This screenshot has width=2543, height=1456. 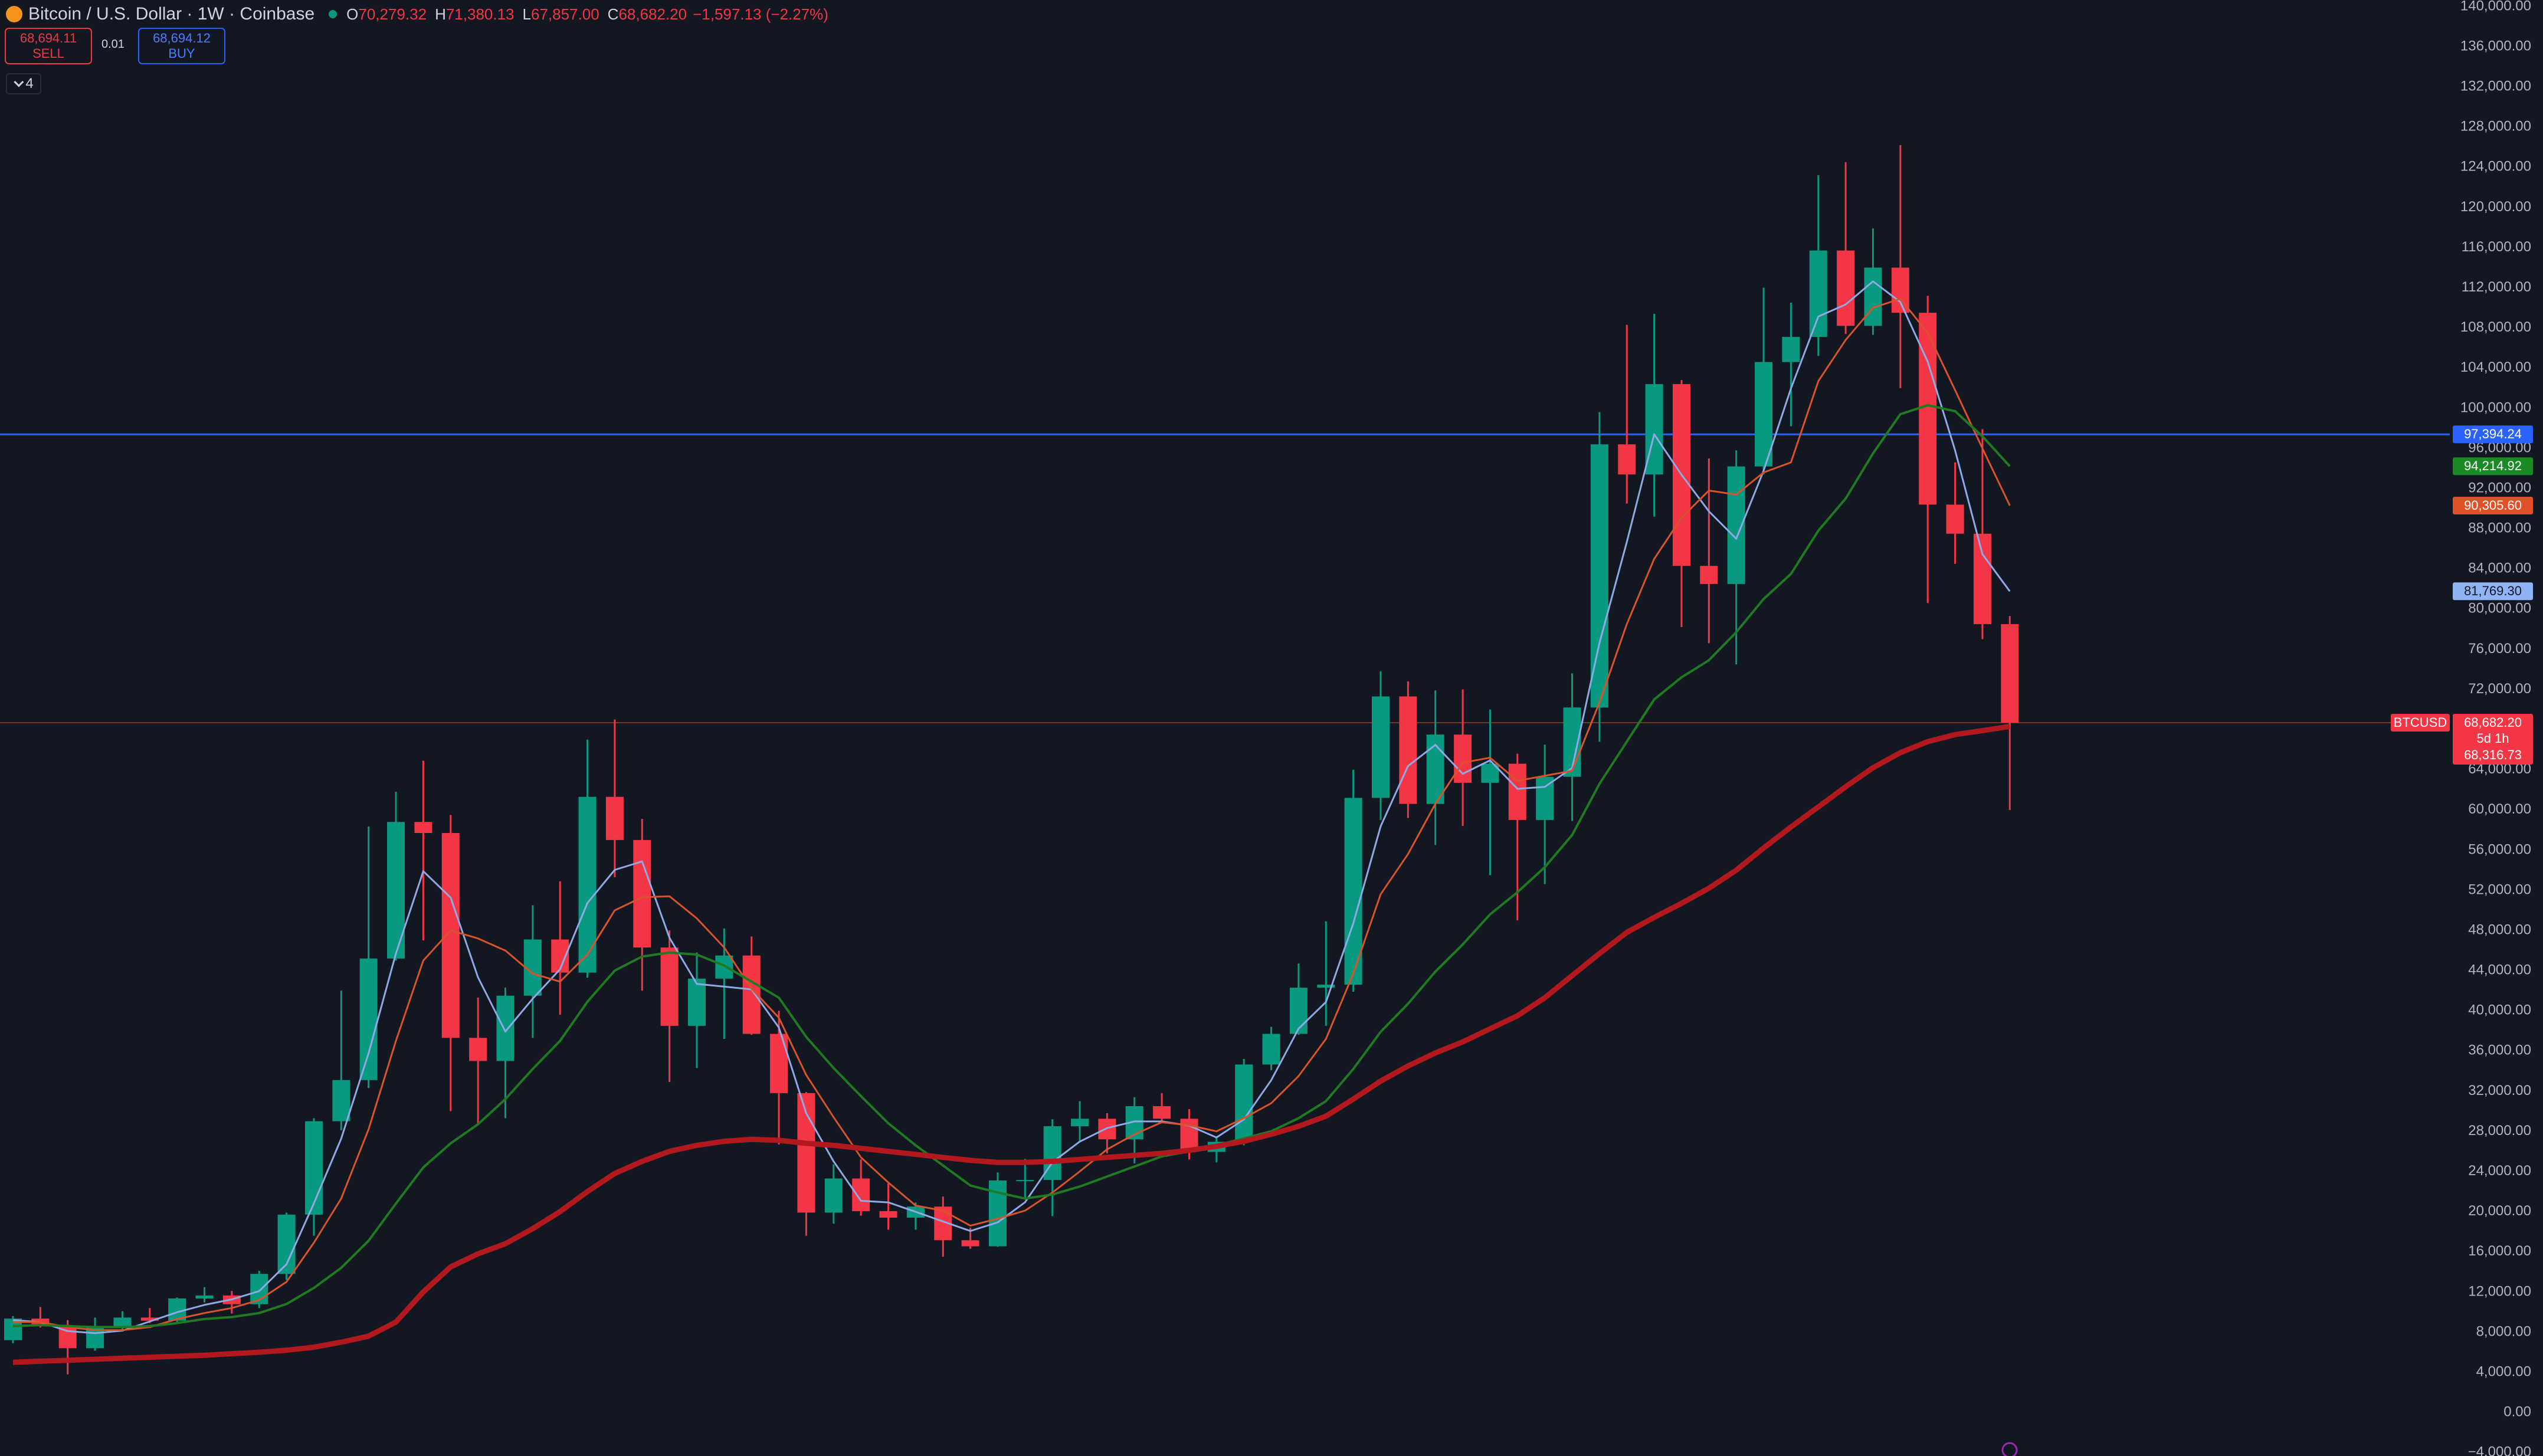 I want to click on ma-tag: 94,214.92, so click(x=2493, y=466).